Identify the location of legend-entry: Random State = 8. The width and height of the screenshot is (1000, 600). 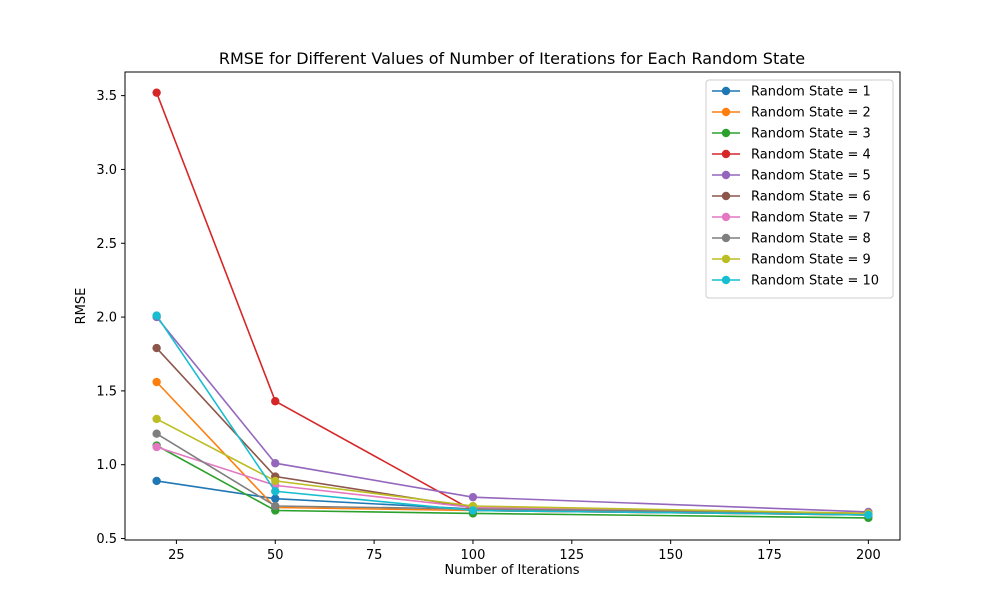
(791, 239).